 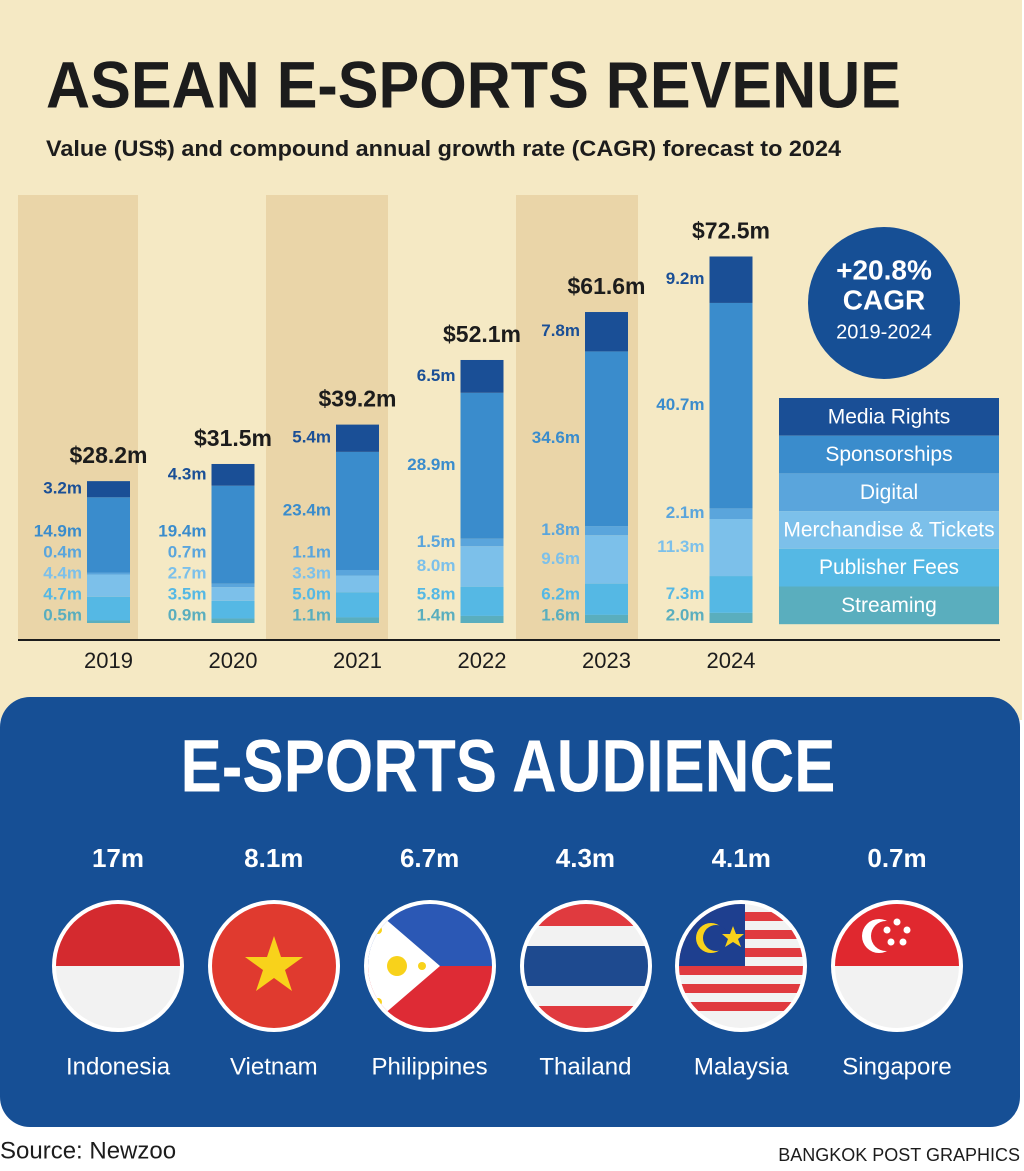 I want to click on audience-value: 17m, so click(x=118, y=858).